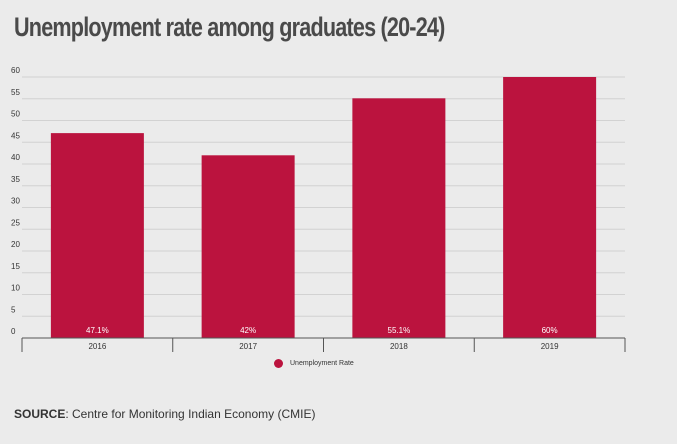 The image size is (677, 444). Describe the element at coordinates (323, 344) in the screenshot. I see `x-axis: 2016 2017 2018 2019` at that location.